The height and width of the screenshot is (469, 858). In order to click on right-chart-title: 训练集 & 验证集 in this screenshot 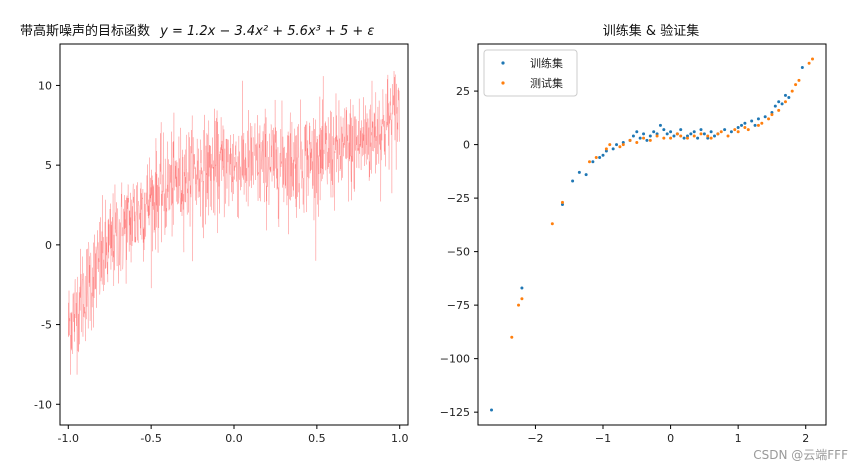, I will do `click(651, 31)`.